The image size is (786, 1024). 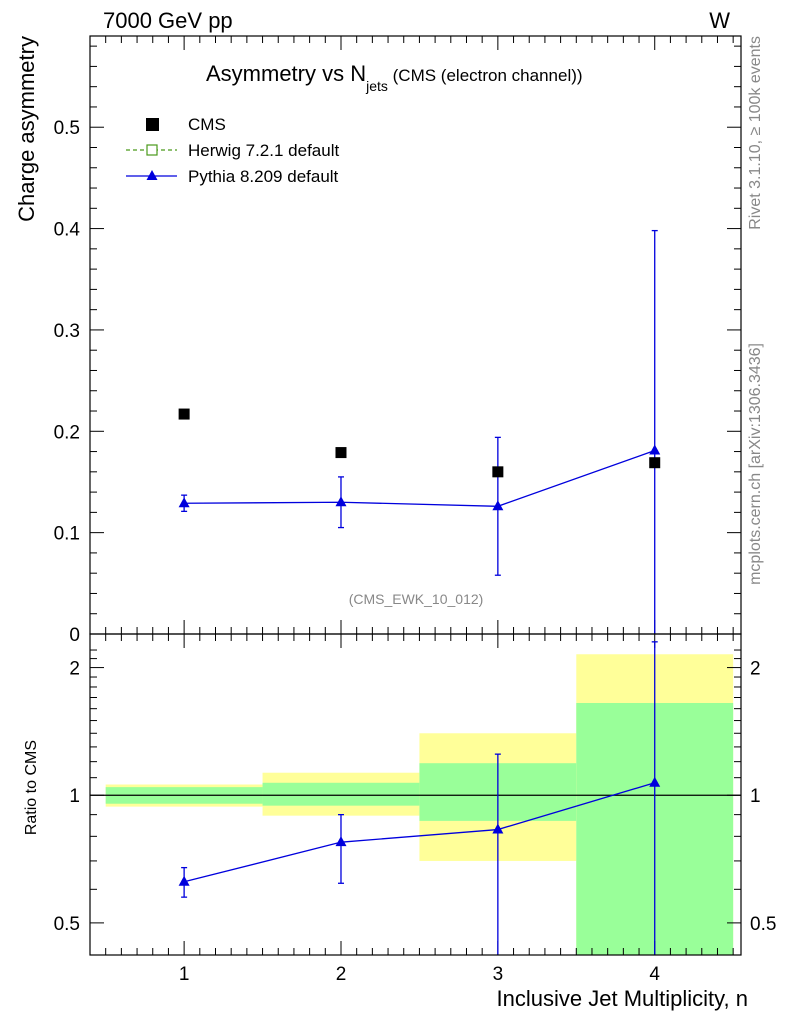 What do you see at coordinates (67, 230) in the screenshot?
I see `main-y-tick-label: 0.4` at bounding box center [67, 230].